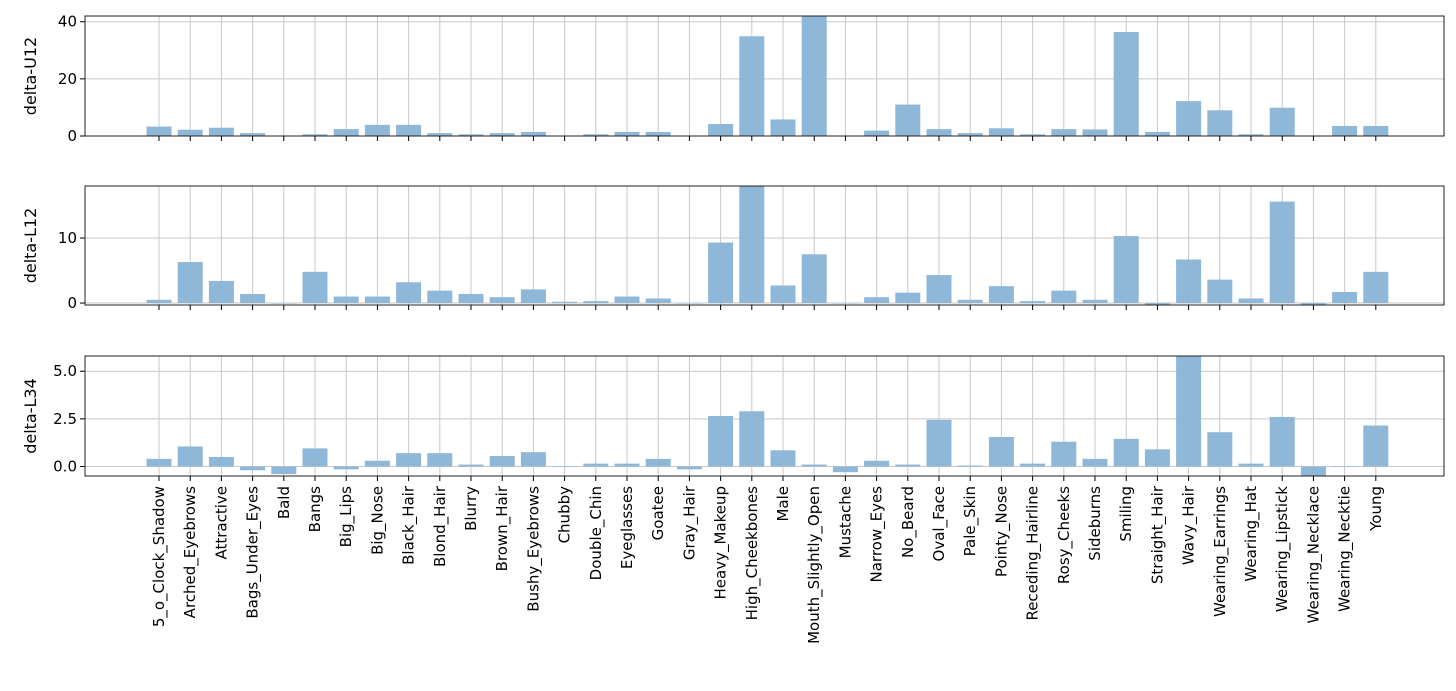  What do you see at coordinates (1001, 531) in the screenshot?
I see `x-tick-label: Pointy_Nose` at bounding box center [1001, 531].